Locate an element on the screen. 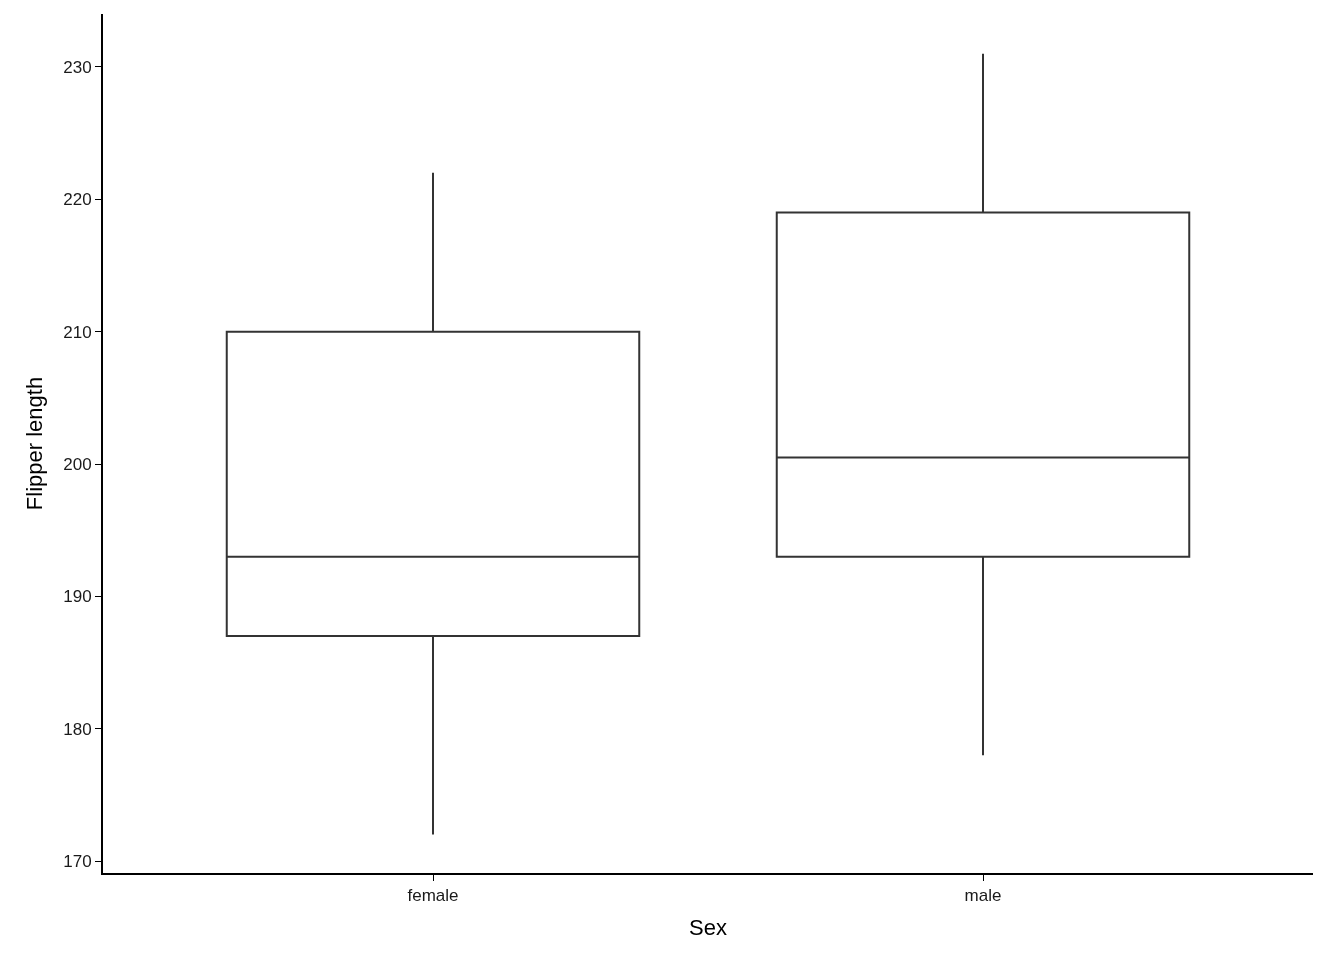 This screenshot has height=960, width=1344. y-tick-label: 220 is located at coordinates (77, 200).